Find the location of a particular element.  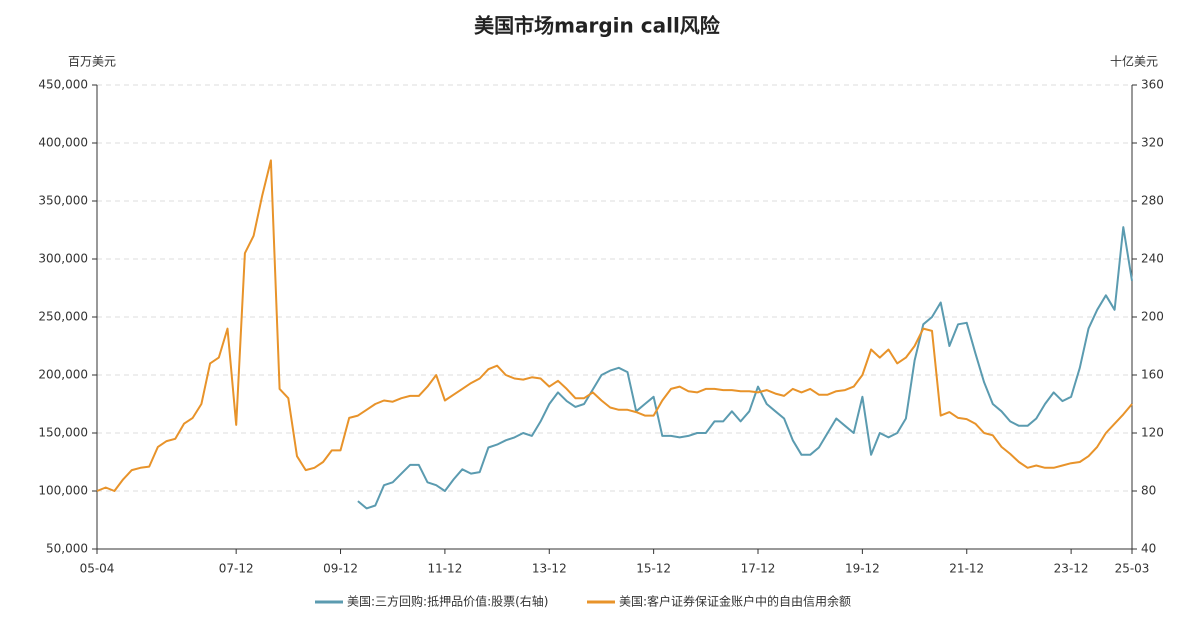

y-tick-label: 200,000 is located at coordinates (63, 375).